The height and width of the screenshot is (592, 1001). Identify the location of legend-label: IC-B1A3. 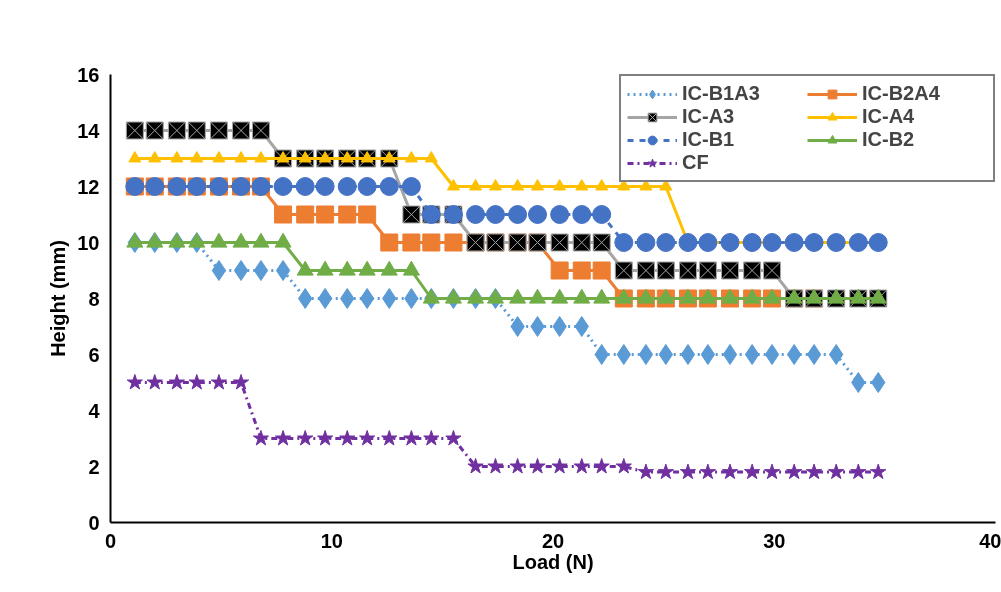
(721, 93).